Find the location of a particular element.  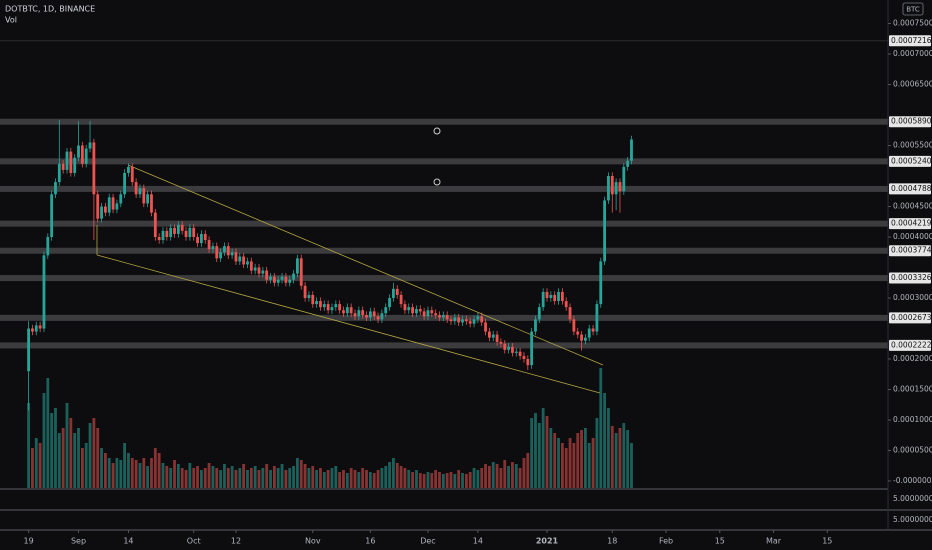

volume-label: Vol is located at coordinates (11, 20).